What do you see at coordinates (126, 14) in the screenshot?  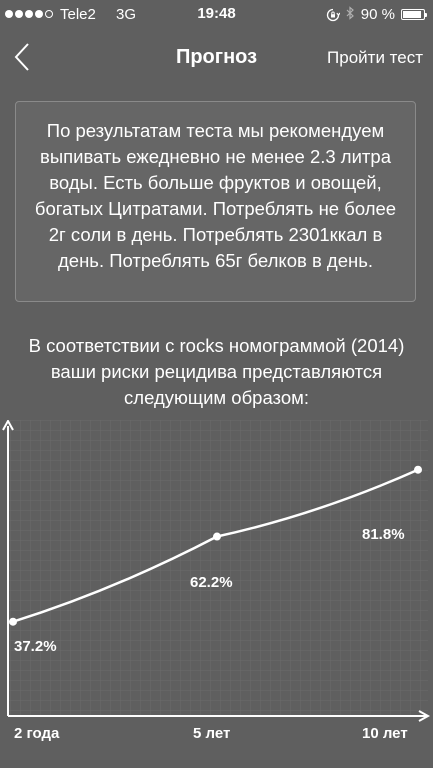 I see `network-type: 3G` at bounding box center [126, 14].